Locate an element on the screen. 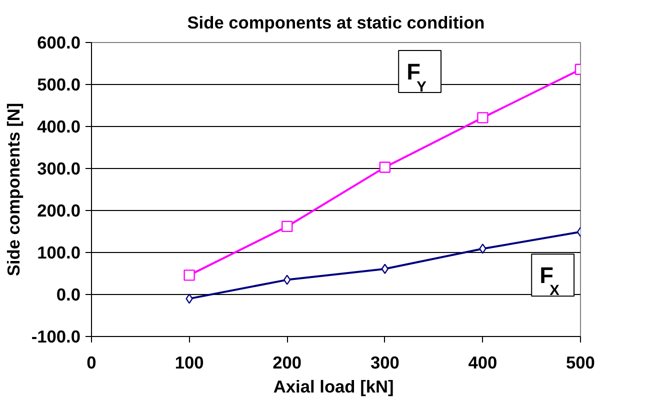 The height and width of the screenshot is (403, 654). y-tick-label: 600.0 is located at coordinates (59, 42).